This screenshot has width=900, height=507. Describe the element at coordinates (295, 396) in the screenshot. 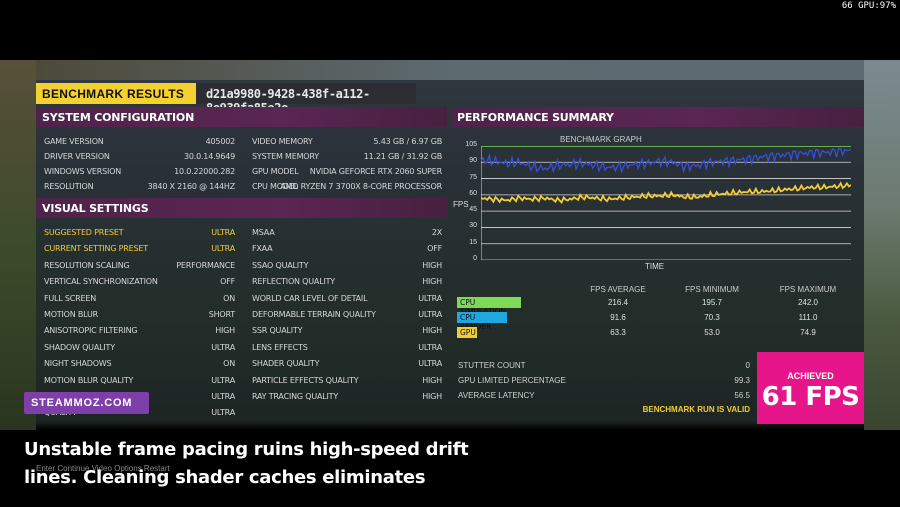

I see `settings-label: RAY TRACING QUALITY` at that location.